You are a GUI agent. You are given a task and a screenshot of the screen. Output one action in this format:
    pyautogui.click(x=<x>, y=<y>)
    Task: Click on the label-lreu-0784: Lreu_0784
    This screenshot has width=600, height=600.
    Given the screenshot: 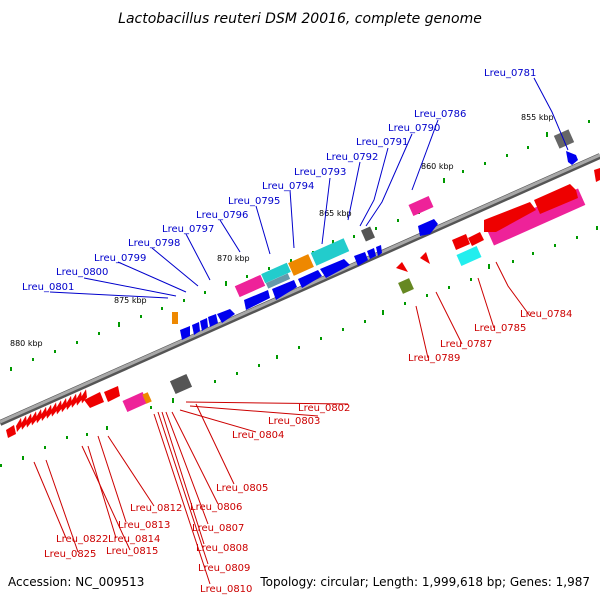 What is the action you would take?
    pyautogui.click(x=546, y=314)
    